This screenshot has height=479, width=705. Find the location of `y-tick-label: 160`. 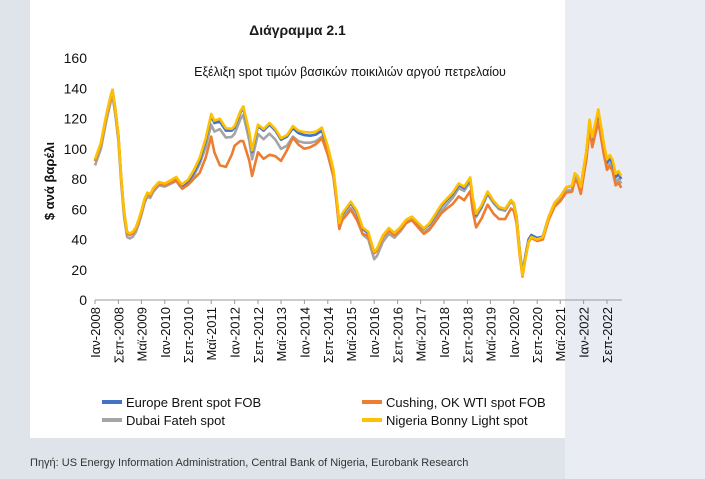

y-tick-label: 160 is located at coordinates (76, 58).